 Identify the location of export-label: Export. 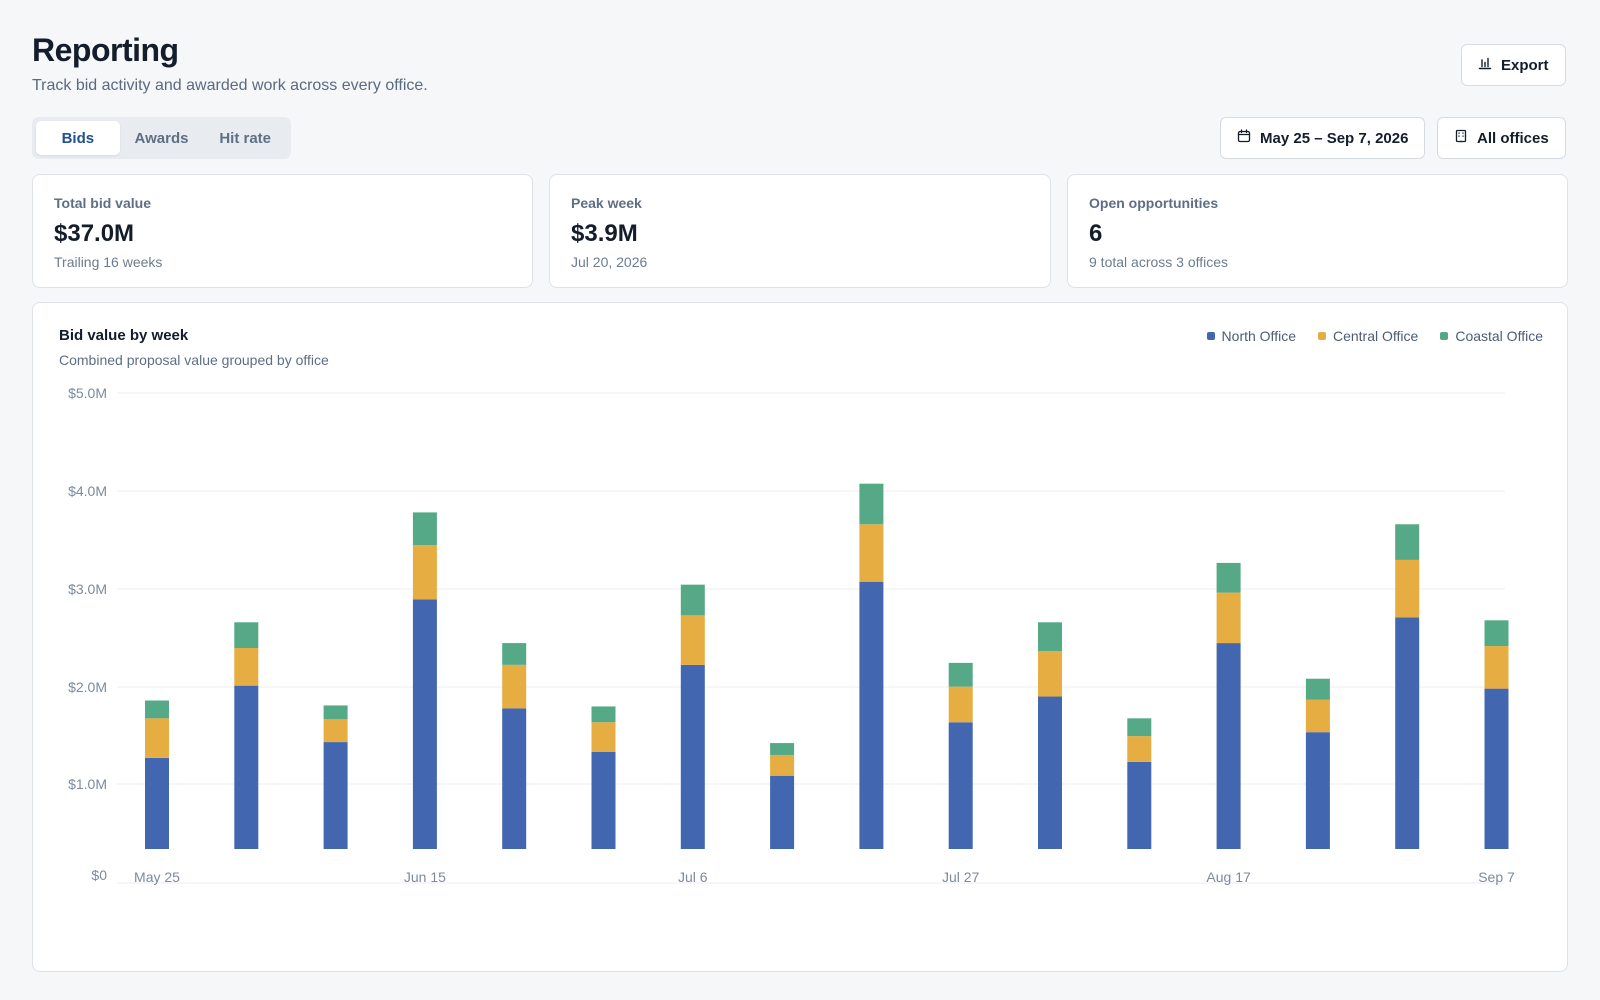
(1525, 65).